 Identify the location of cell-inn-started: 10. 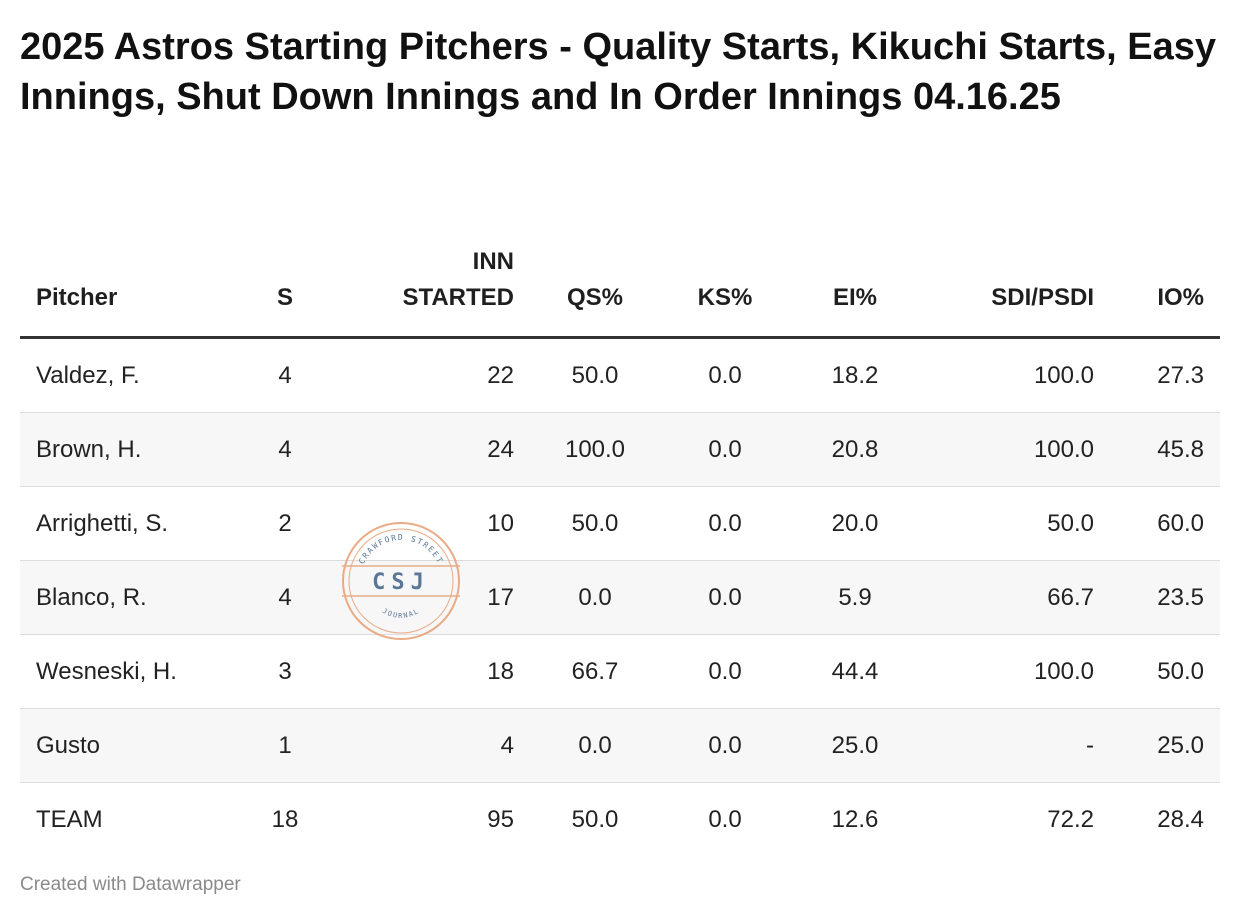
(425, 523).